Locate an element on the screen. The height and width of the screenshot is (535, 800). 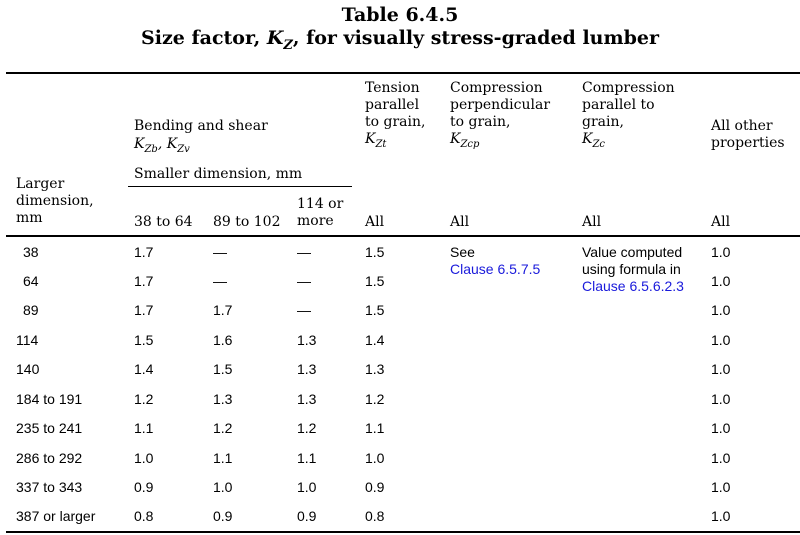
header-bending-shear: Bending and shear is located at coordinates (201, 126).